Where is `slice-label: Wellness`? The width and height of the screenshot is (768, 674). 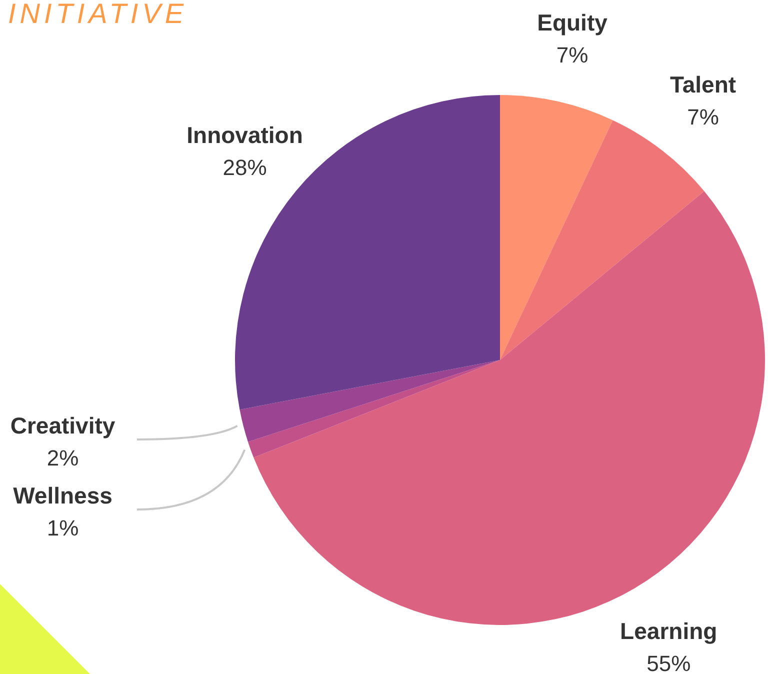
slice-label: Wellness is located at coordinates (62, 495).